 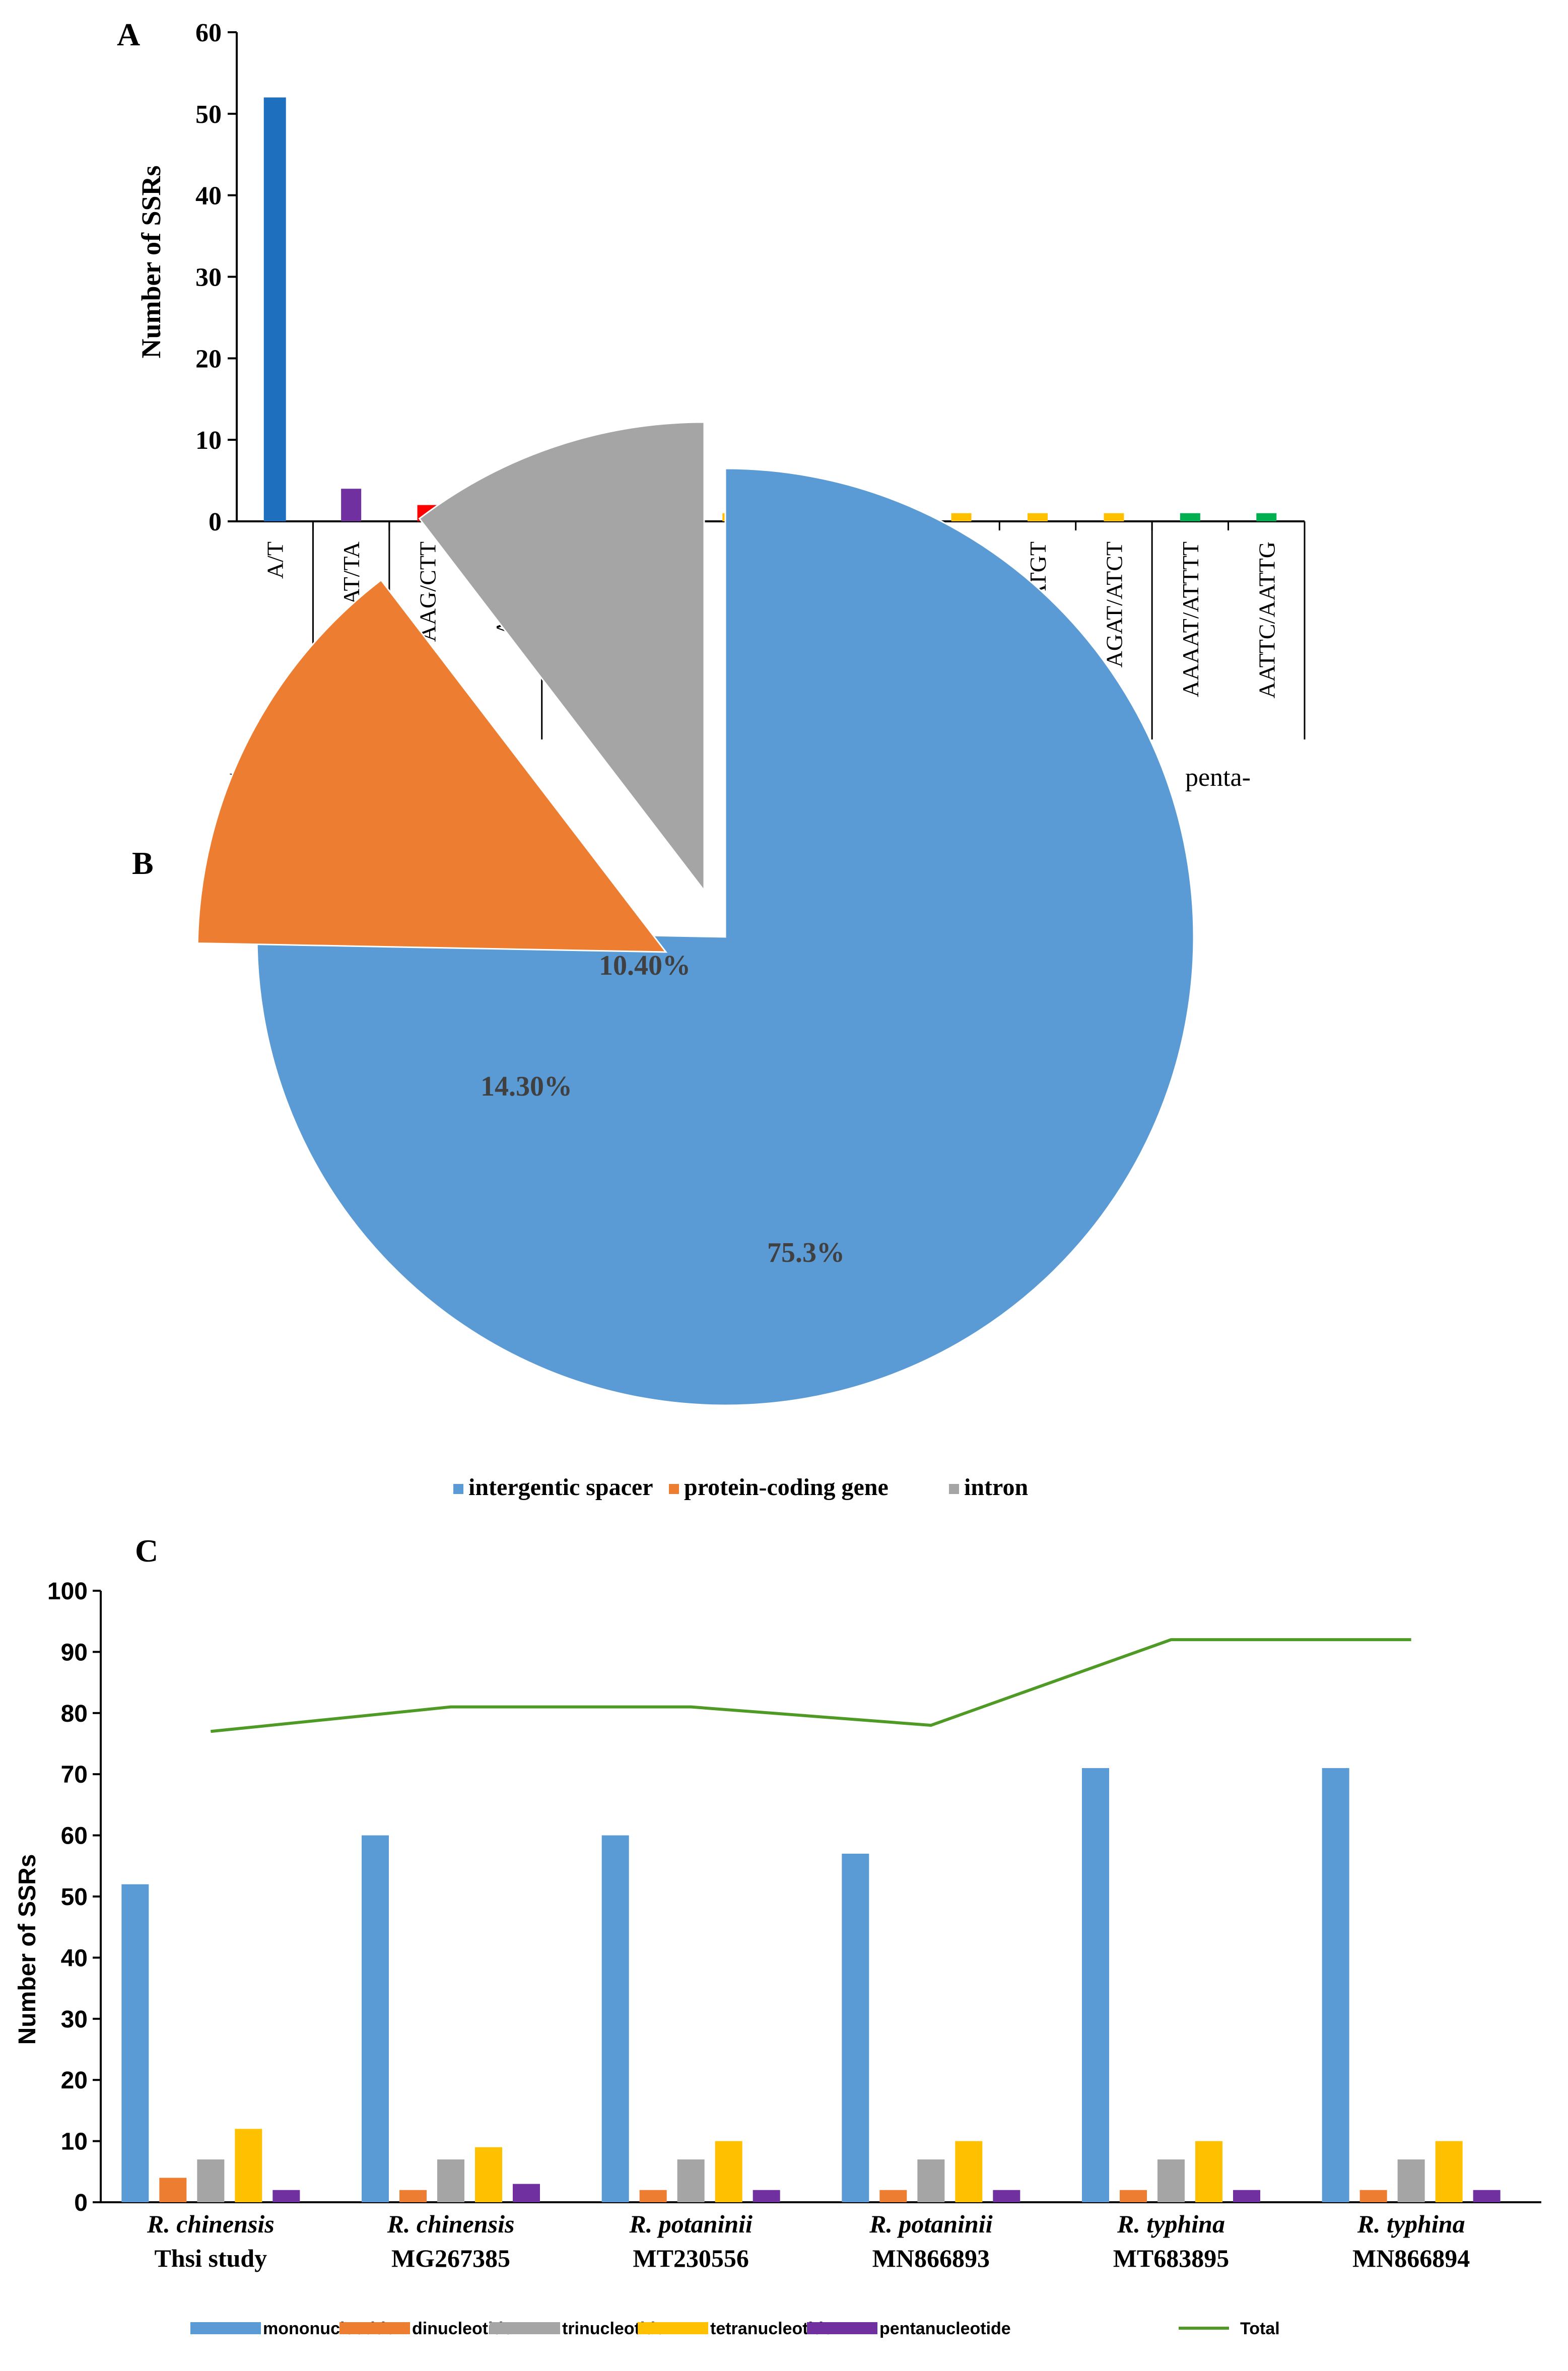 I want to click on chart-a-bar-aatt-aatt, so click(x=961, y=517).